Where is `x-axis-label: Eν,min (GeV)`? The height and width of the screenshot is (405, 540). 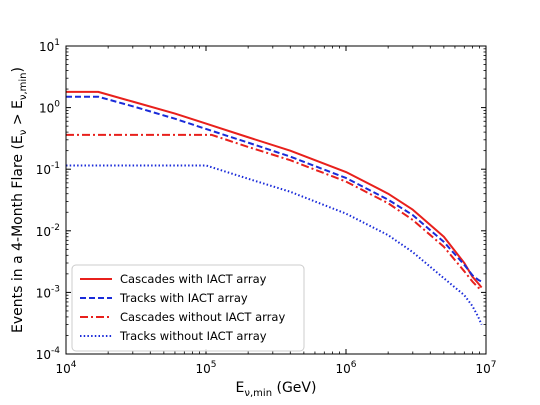 x-axis-label: Eν,min (GeV) is located at coordinates (276, 389).